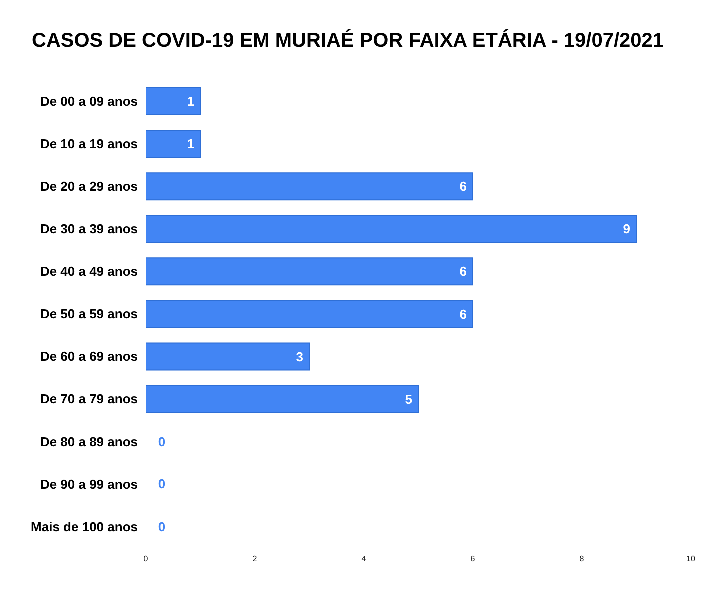  What do you see at coordinates (89, 229) in the screenshot?
I see `y-tick-label: De 30 a 39 anos` at bounding box center [89, 229].